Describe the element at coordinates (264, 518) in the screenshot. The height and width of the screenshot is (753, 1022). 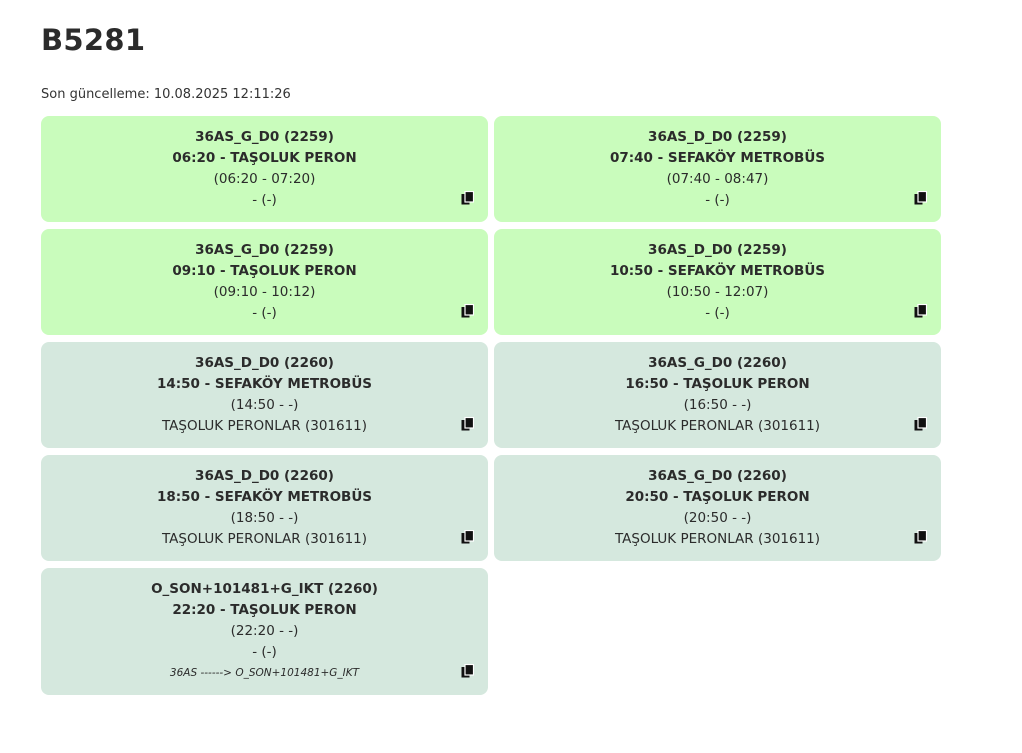
I see `trip-time-range: (18:50 - -)` at that location.